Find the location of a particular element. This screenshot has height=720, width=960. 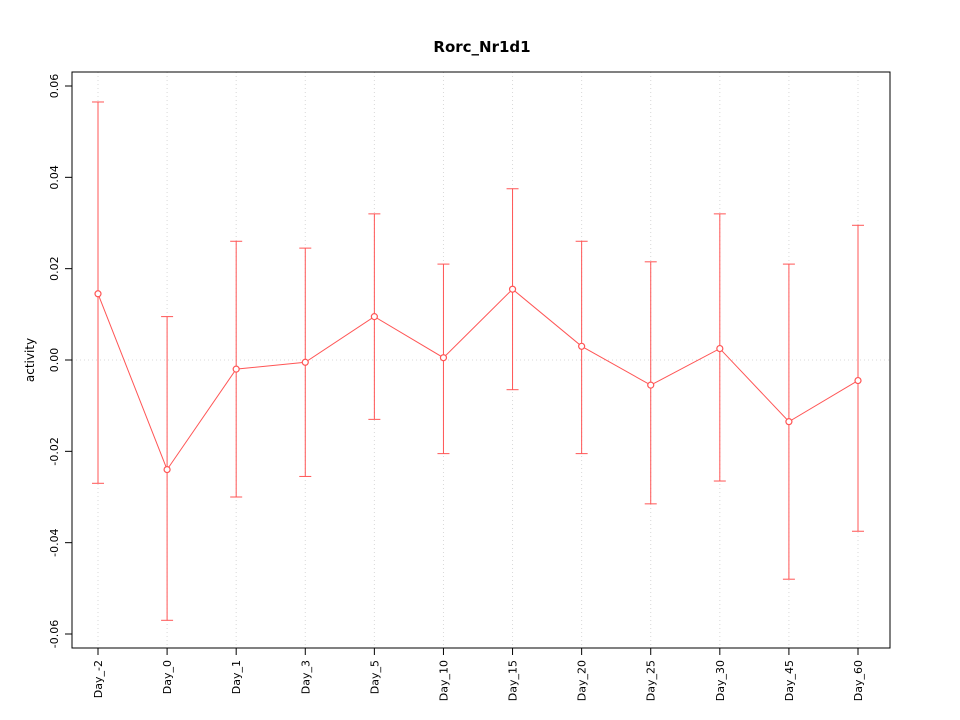

x-tick-label: Day_45 is located at coordinates (789, 680).